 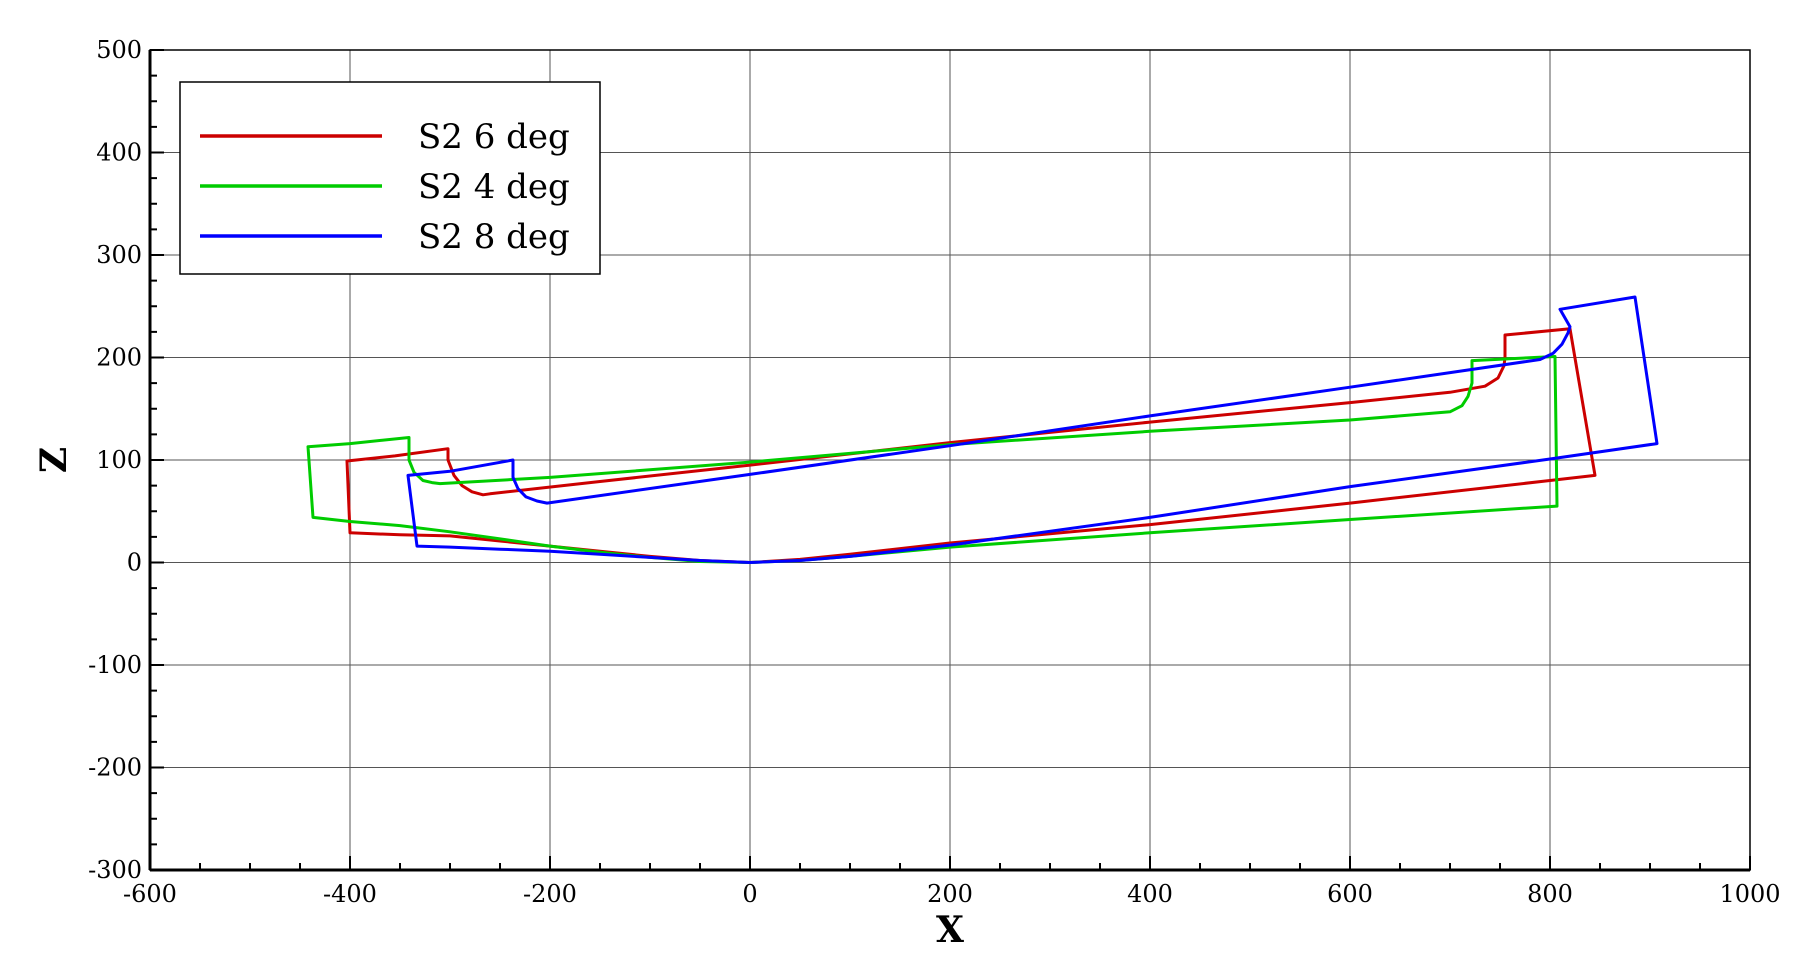 I want to click on y-tick-label: 400, so click(x=119, y=153).